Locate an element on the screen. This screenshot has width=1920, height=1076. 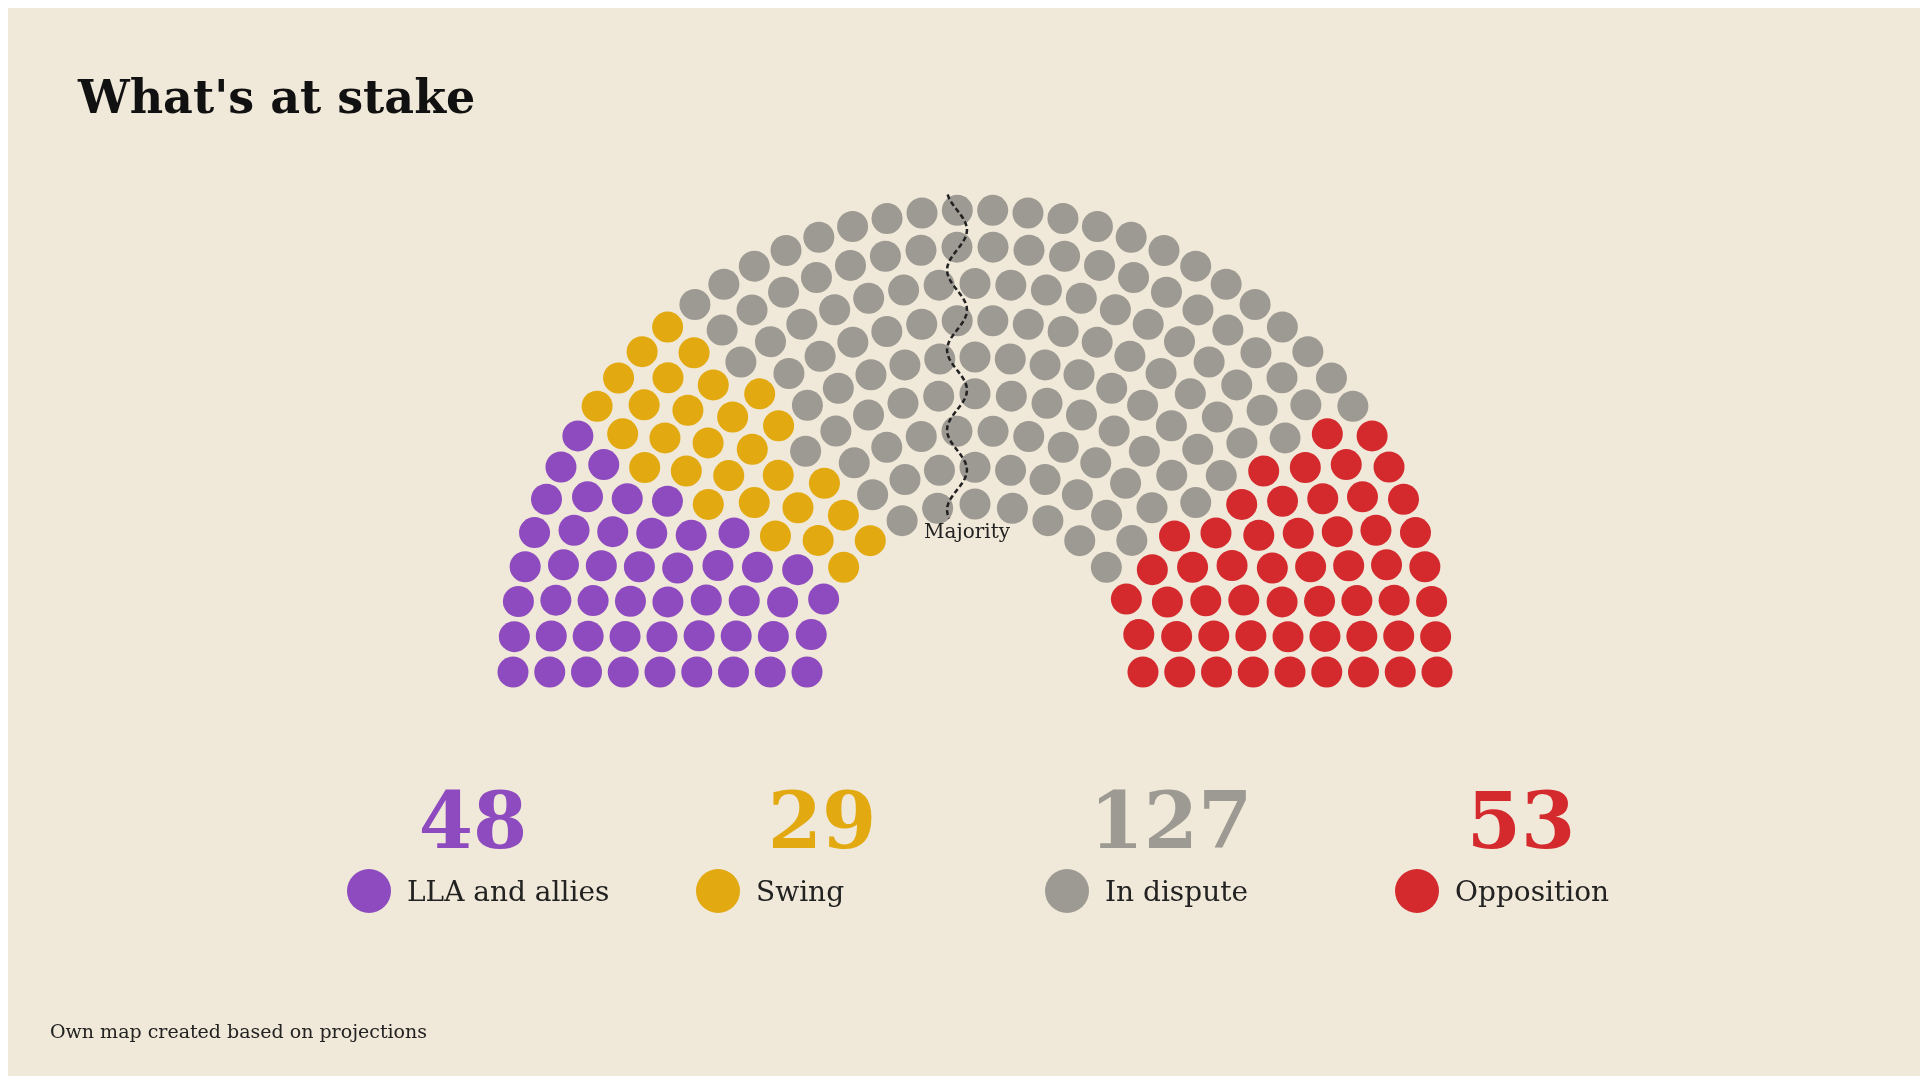
data-label: 53 is located at coordinates (1521, 820).